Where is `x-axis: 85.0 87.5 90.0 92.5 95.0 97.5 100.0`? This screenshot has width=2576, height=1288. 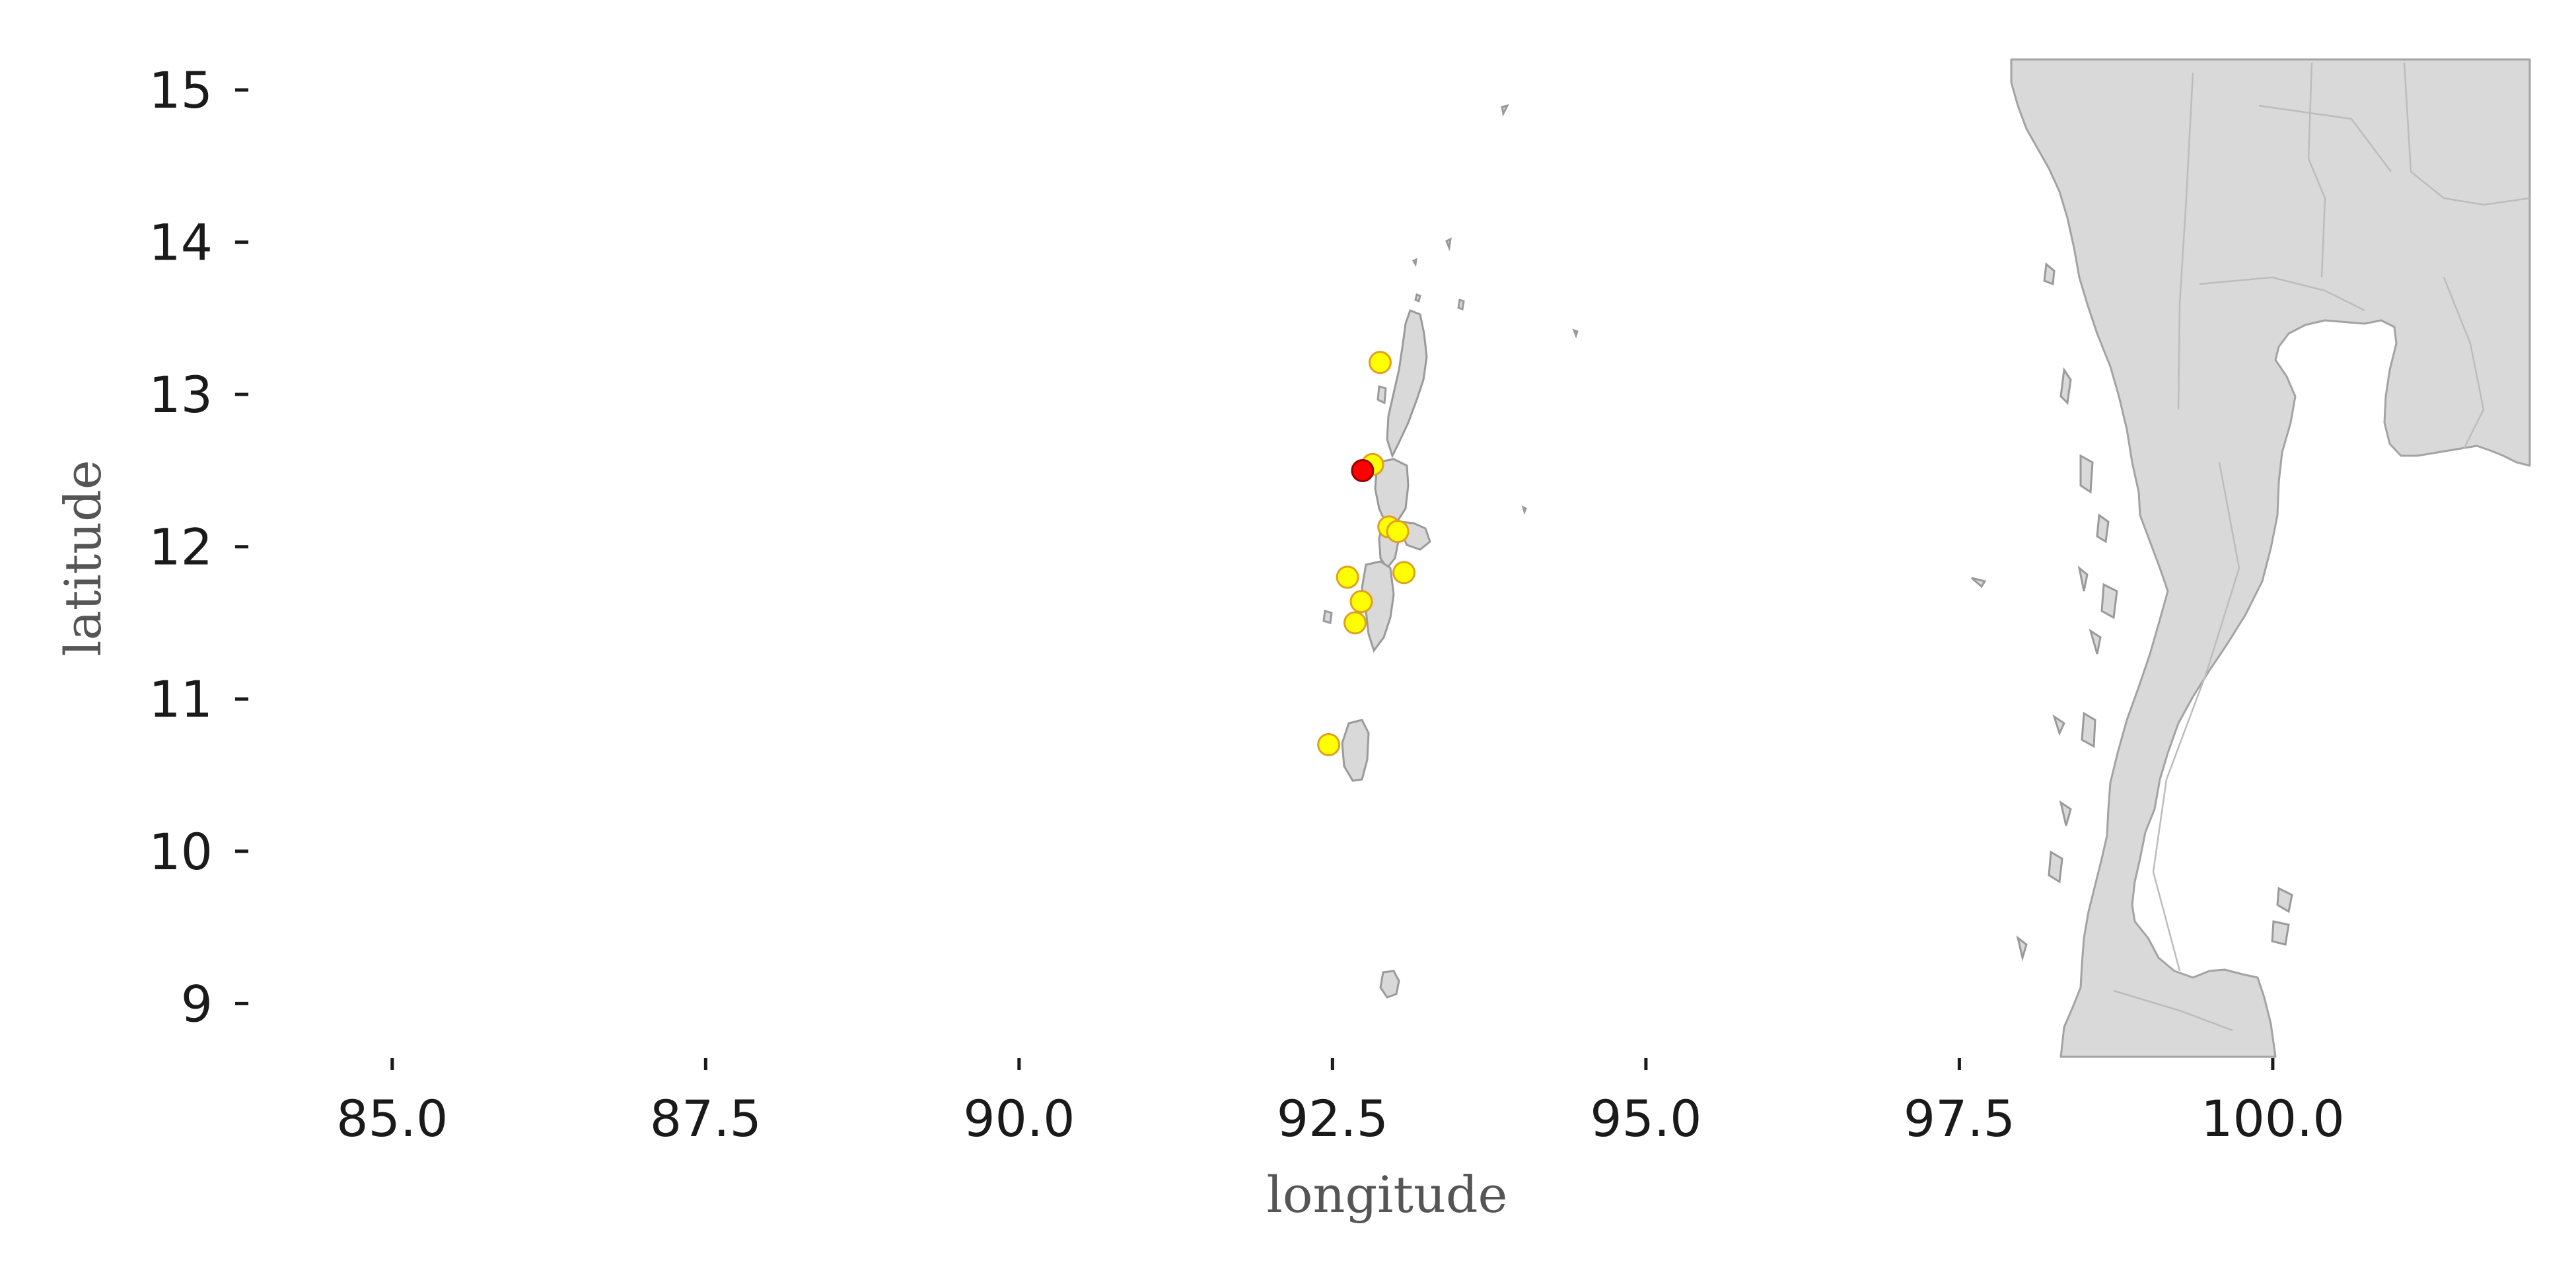
x-axis: 85.0 87.5 90.0 92.5 95.0 97.5 100.0 is located at coordinates (1341, 1103).